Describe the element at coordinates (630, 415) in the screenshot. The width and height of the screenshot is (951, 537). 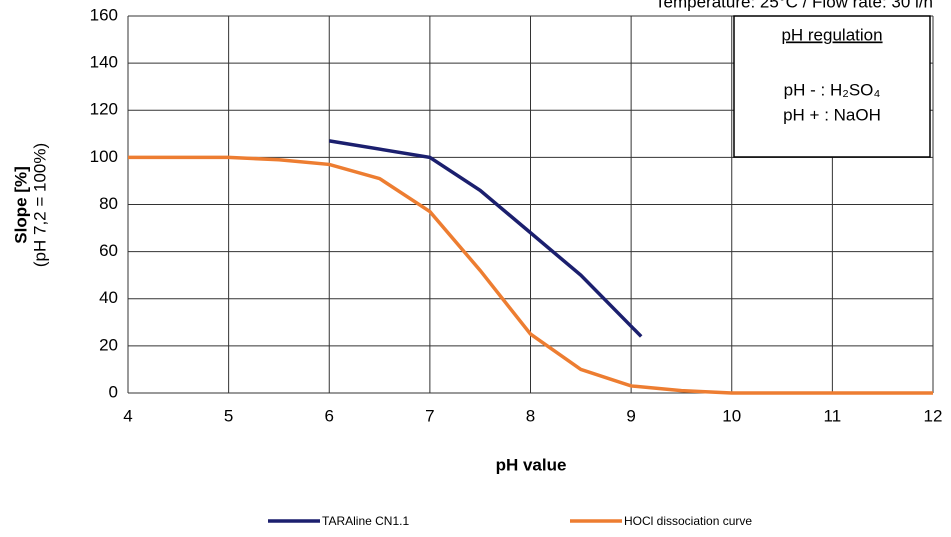
I see `x-tick-label: 9` at that location.